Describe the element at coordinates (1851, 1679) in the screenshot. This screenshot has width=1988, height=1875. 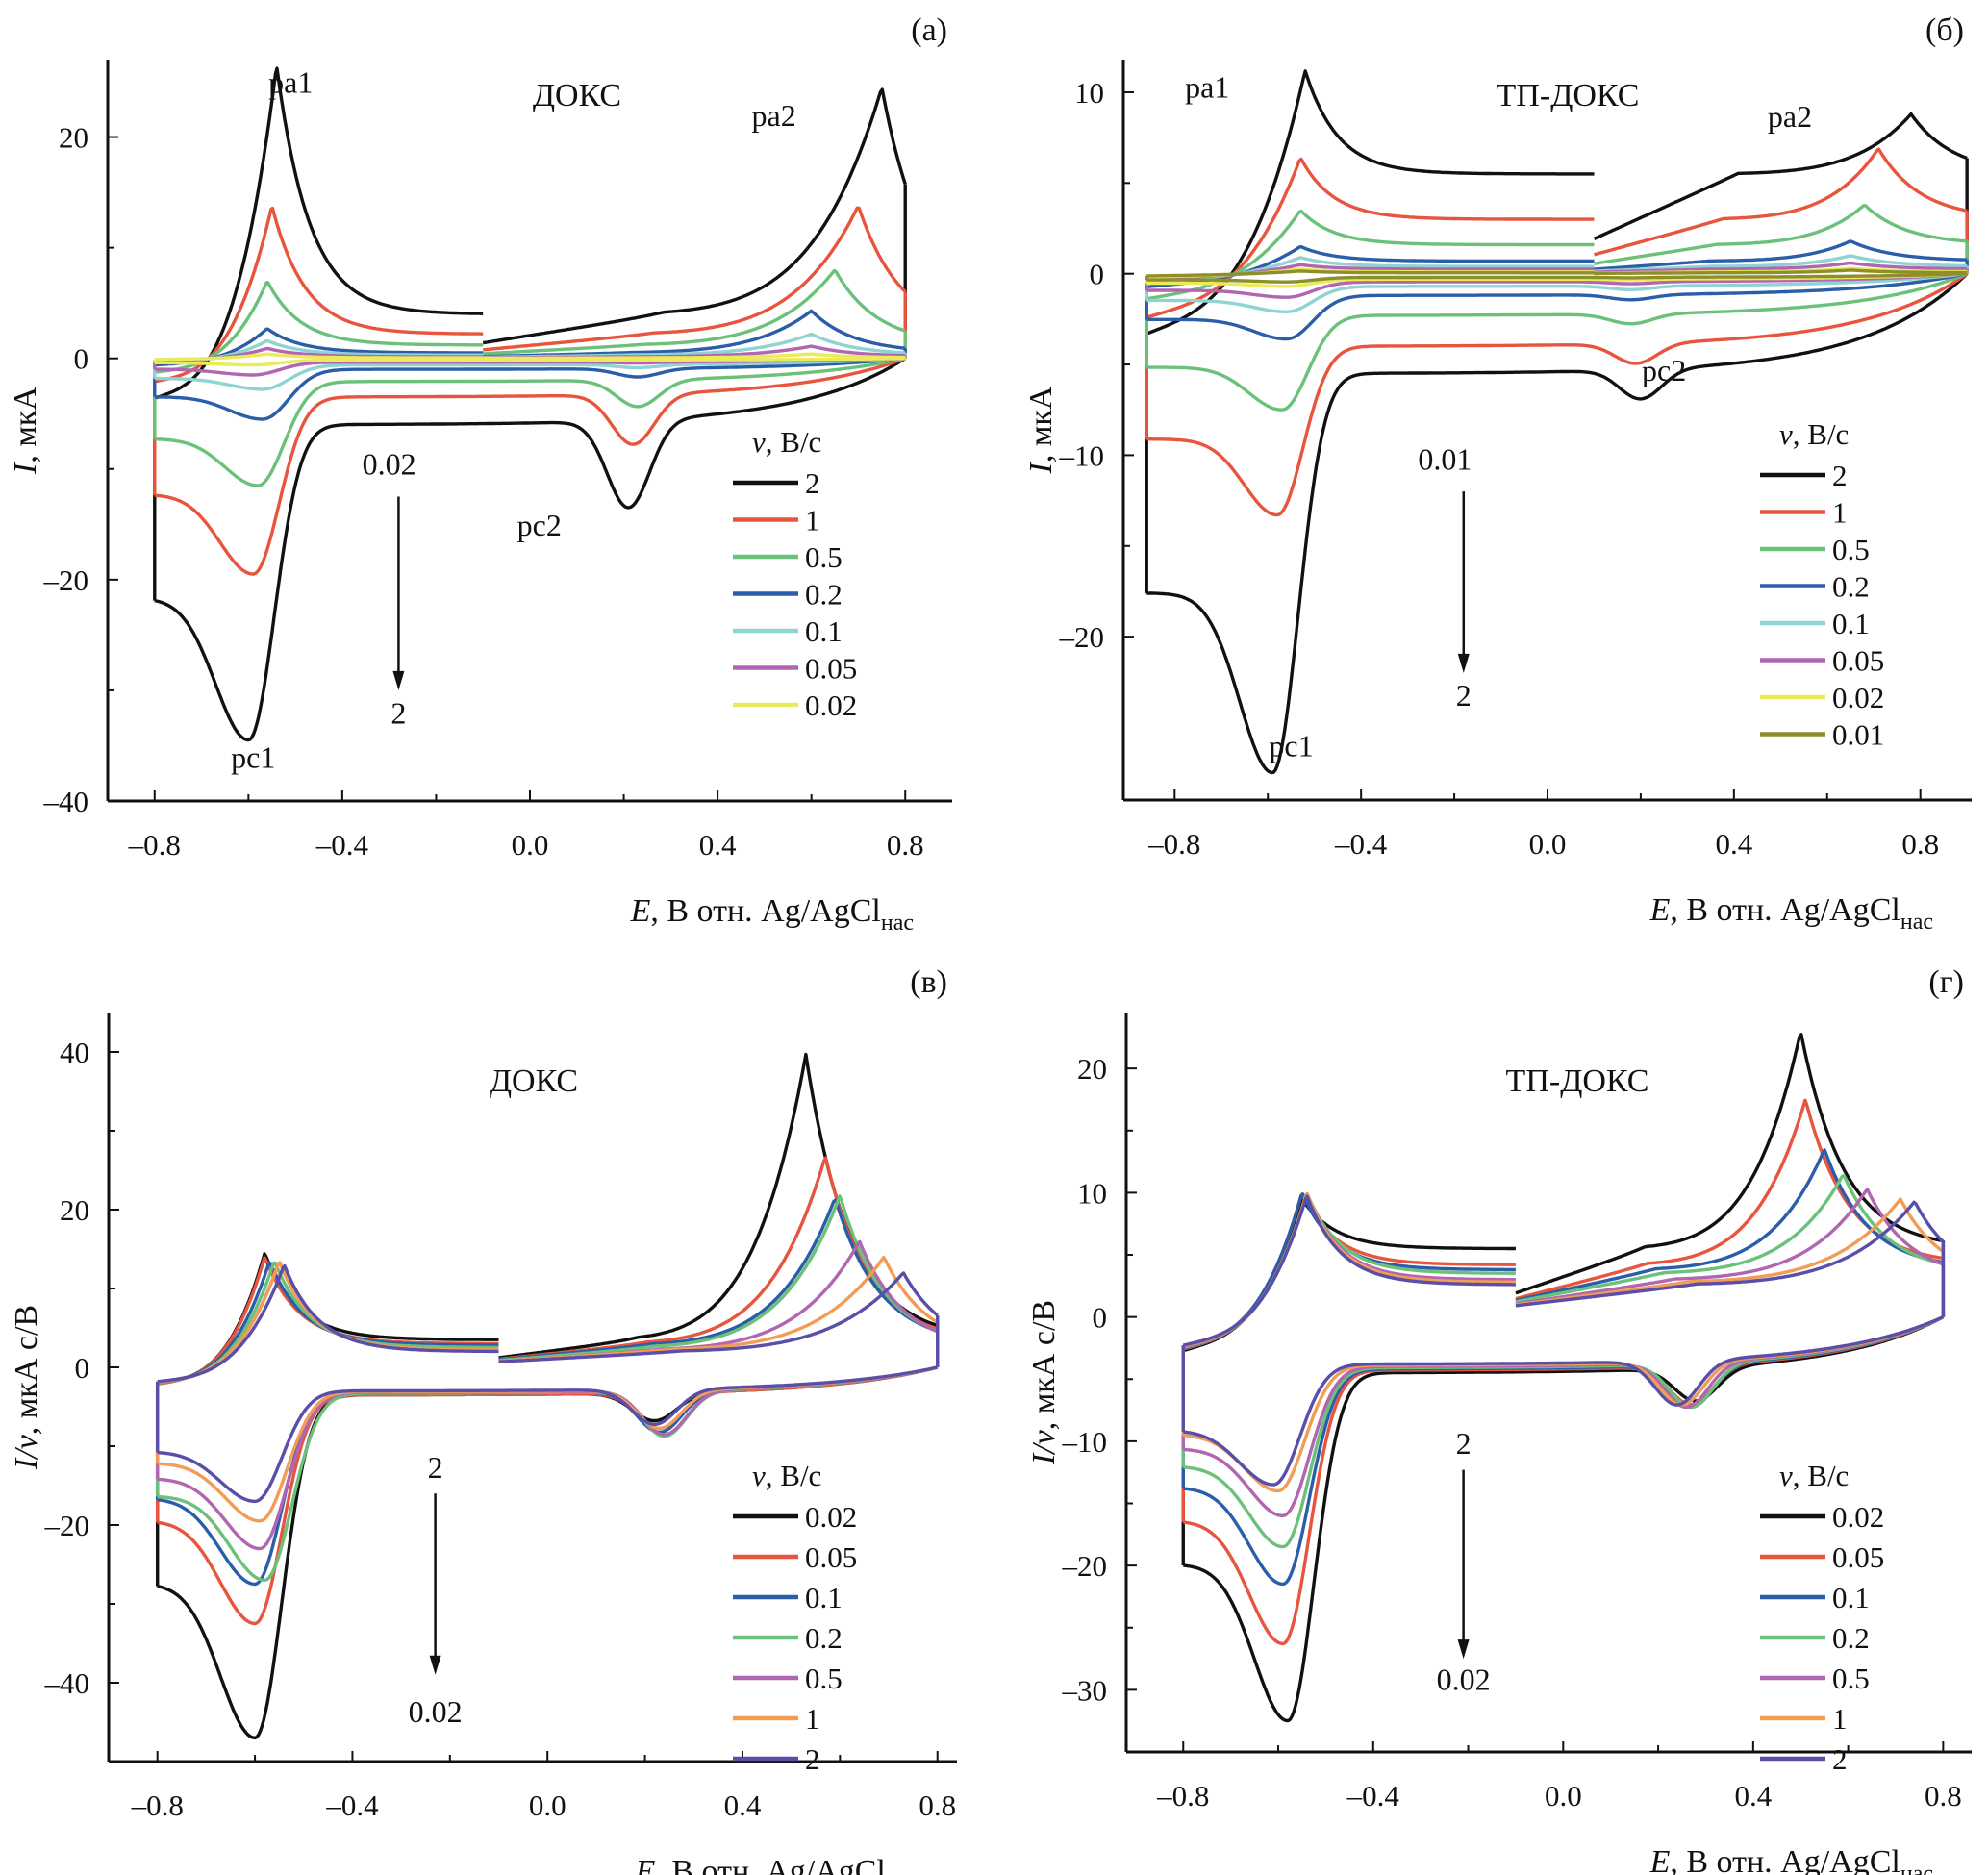
I see `legend-label: 0.5` at that location.